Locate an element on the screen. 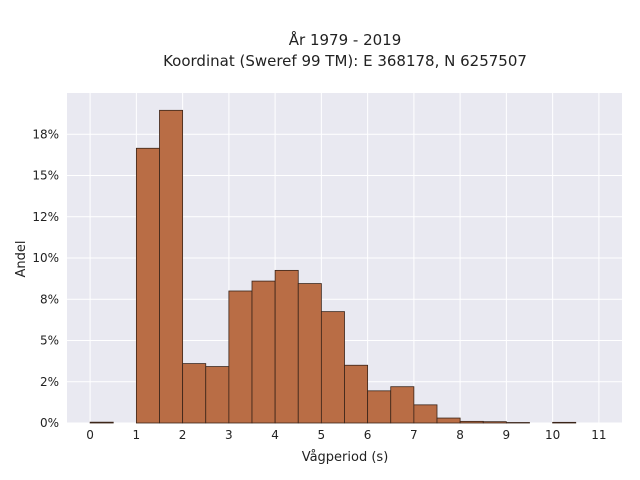 The width and height of the screenshot is (640, 480). y-tick-label: 12% is located at coordinates (45, 217).